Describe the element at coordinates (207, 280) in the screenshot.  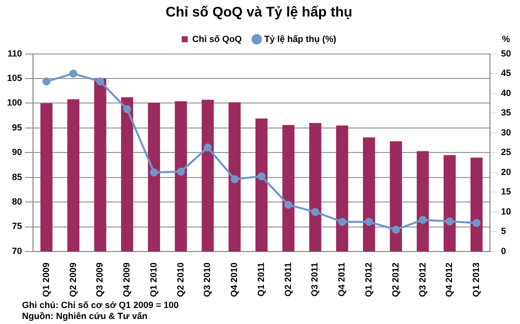
I see `x-tick-label: Q3 2010` at that location.